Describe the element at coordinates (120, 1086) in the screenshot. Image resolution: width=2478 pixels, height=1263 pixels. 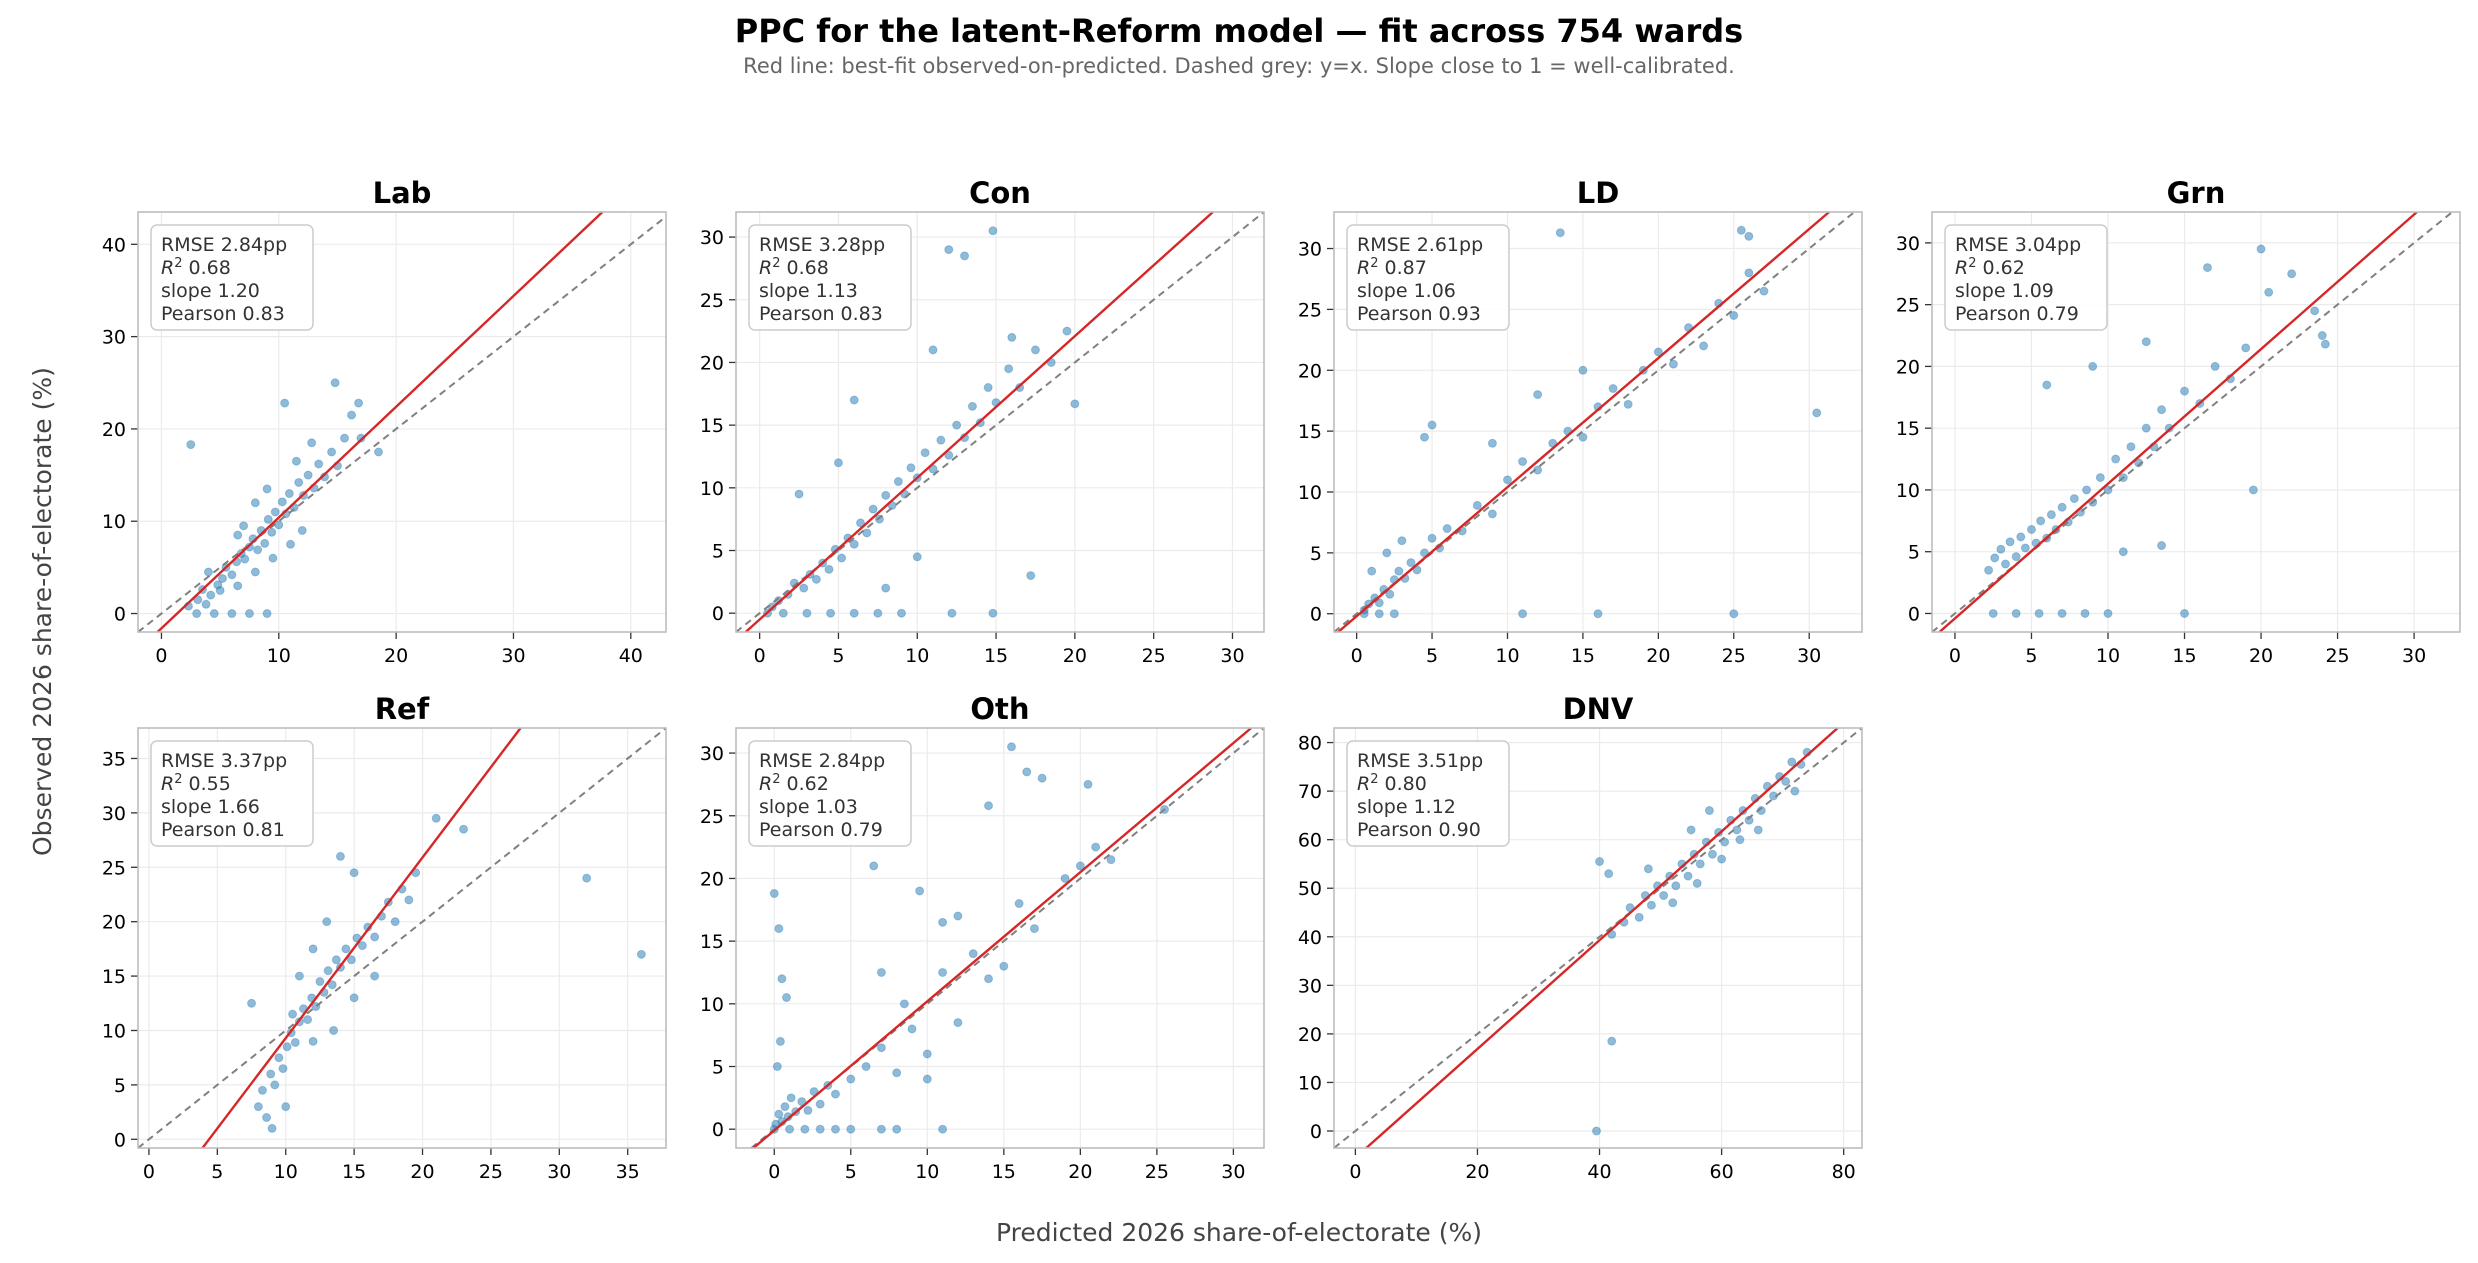
I see `y-tick-label: 5` at that location.